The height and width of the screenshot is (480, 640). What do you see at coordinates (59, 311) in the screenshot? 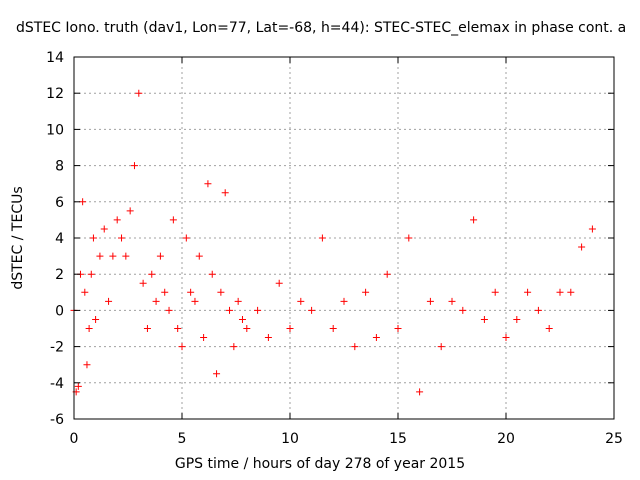
I see `y-tick-label: 0` at bounding box center [59, 311].